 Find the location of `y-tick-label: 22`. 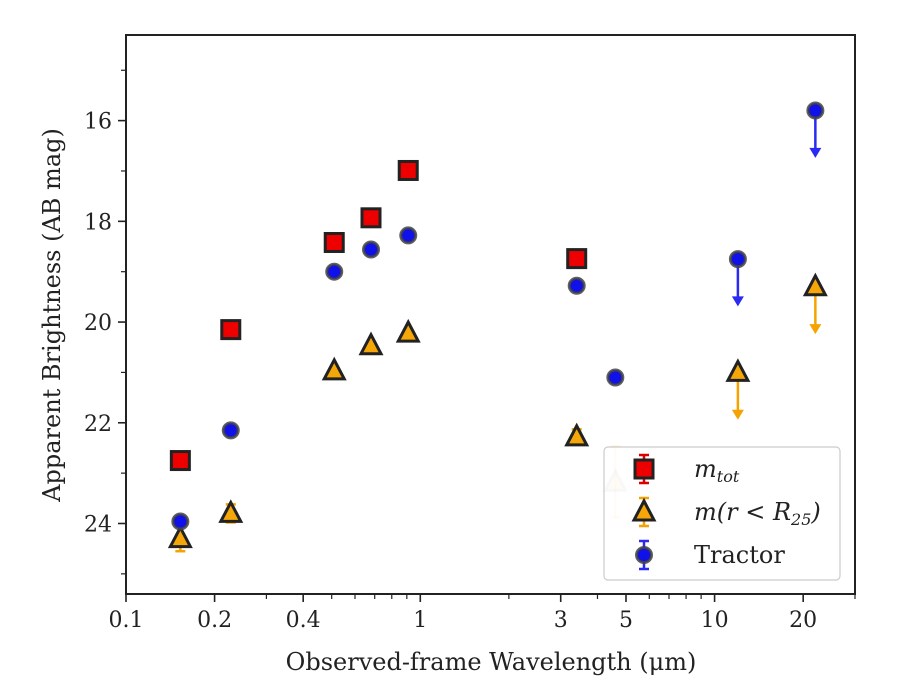

y-tick-label: 22 is located at coordinates (98, 424).